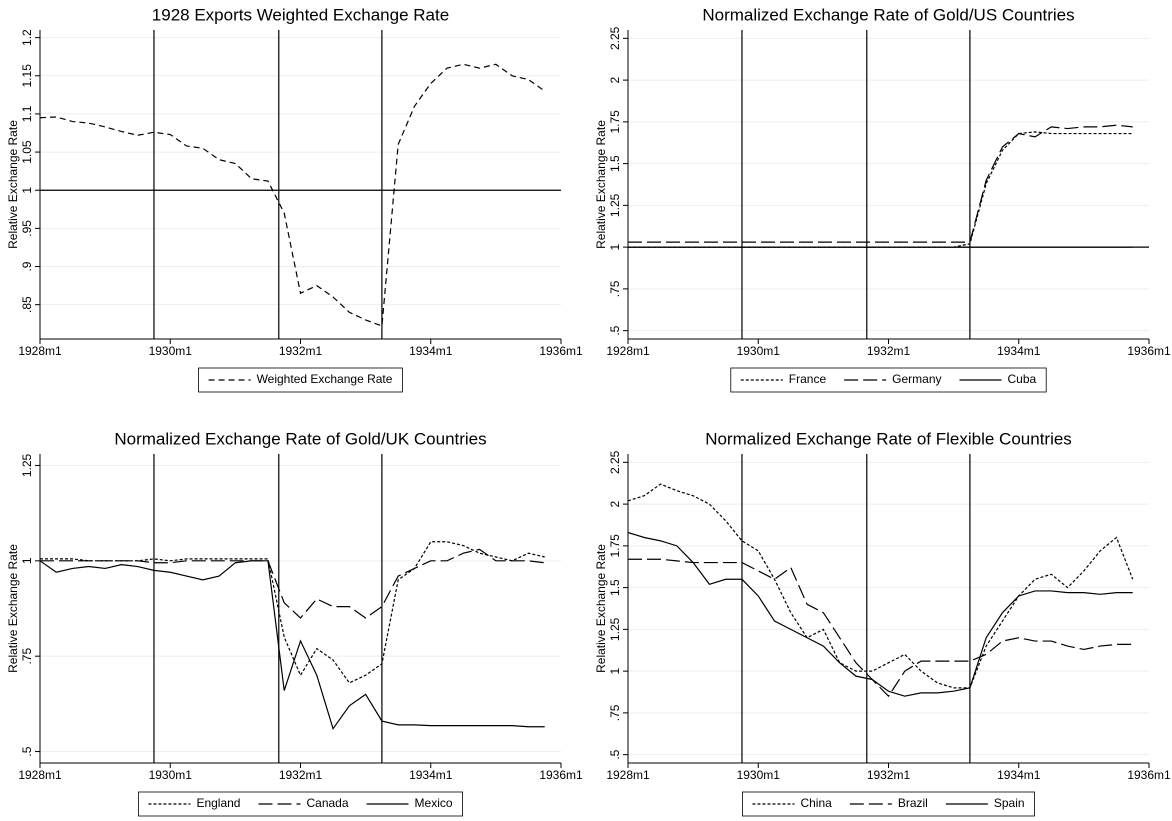 This screenshot has width=1172, height=821. Describe the element at coordinates (27, 37) in the screenshot. I see `y-tick-label: 1.2` at that location.